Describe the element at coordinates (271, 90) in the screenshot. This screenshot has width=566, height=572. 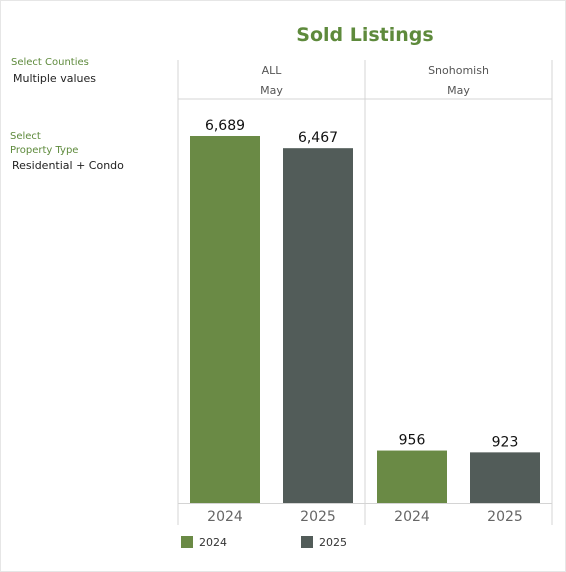
I see `panel-month-all: May` at that location.